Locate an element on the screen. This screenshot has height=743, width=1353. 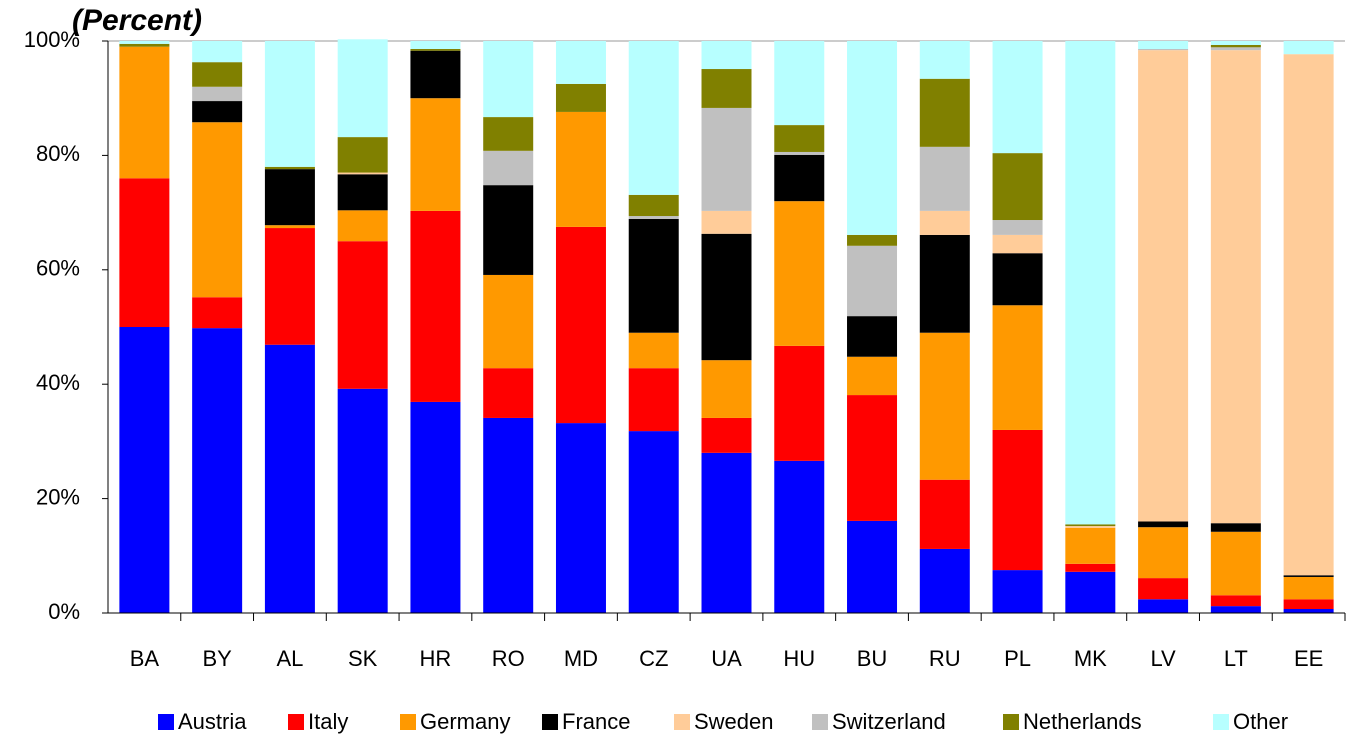
legend-label: Germany is located at coordinates (465, 721).